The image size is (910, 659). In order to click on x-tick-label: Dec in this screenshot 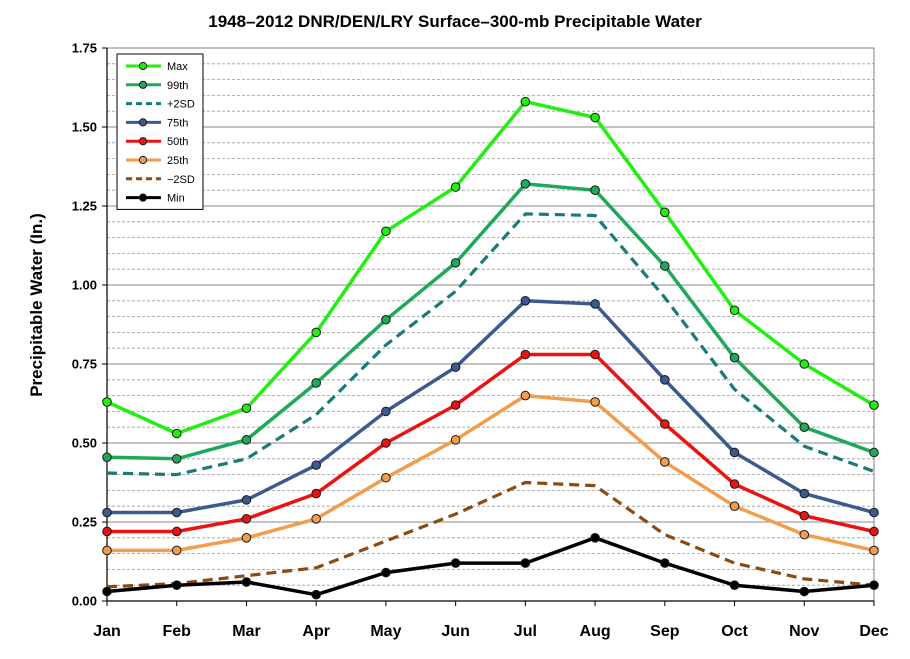, I will do `click(873, 631)`.